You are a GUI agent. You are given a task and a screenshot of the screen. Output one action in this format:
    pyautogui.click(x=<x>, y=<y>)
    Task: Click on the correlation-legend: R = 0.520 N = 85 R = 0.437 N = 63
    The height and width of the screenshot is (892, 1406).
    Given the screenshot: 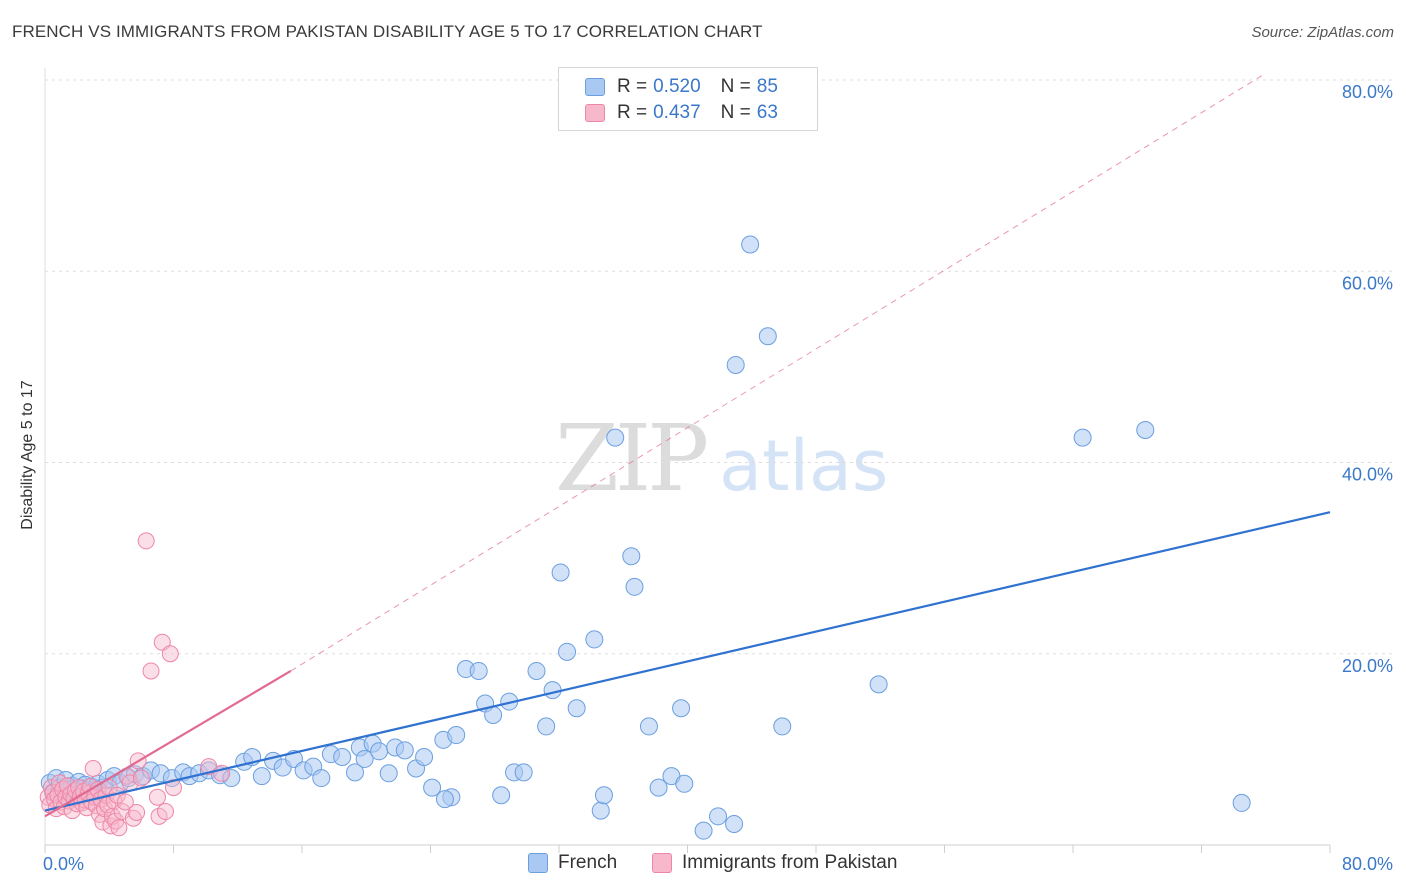 What is the action you would take?
    pyautogui.click(x=688, y=99)
    